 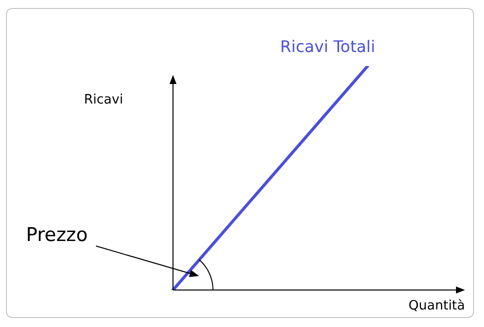 What do you see at coordinates (328, 46) in the screenshot?
I see `series-label: Ricavi Totali` at bounding box center [328, 46].